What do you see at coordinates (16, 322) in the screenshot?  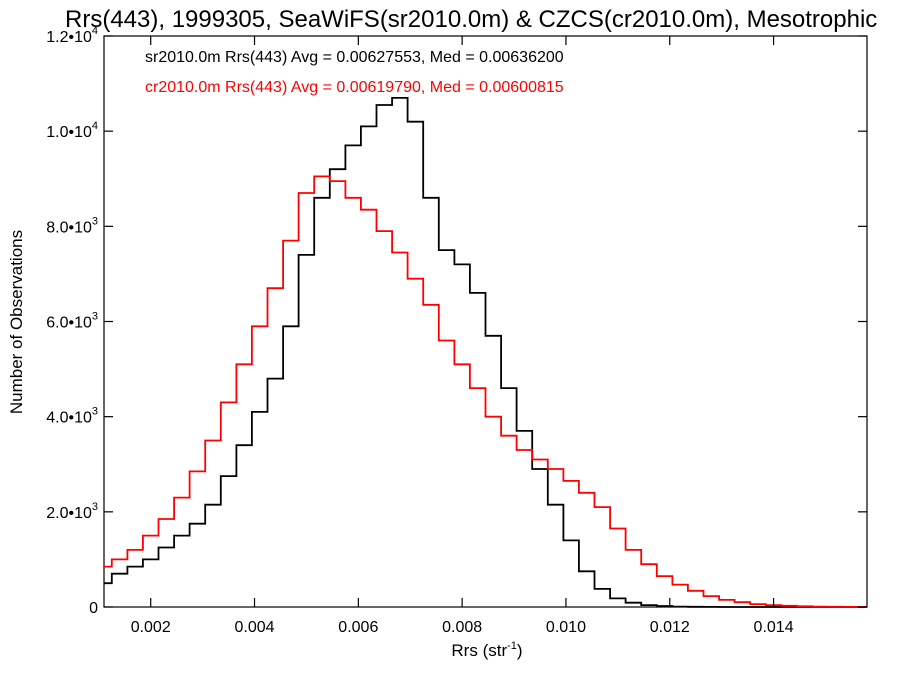 I see `y-axis-label: Number of Observations` at bounding box center [16, 322].